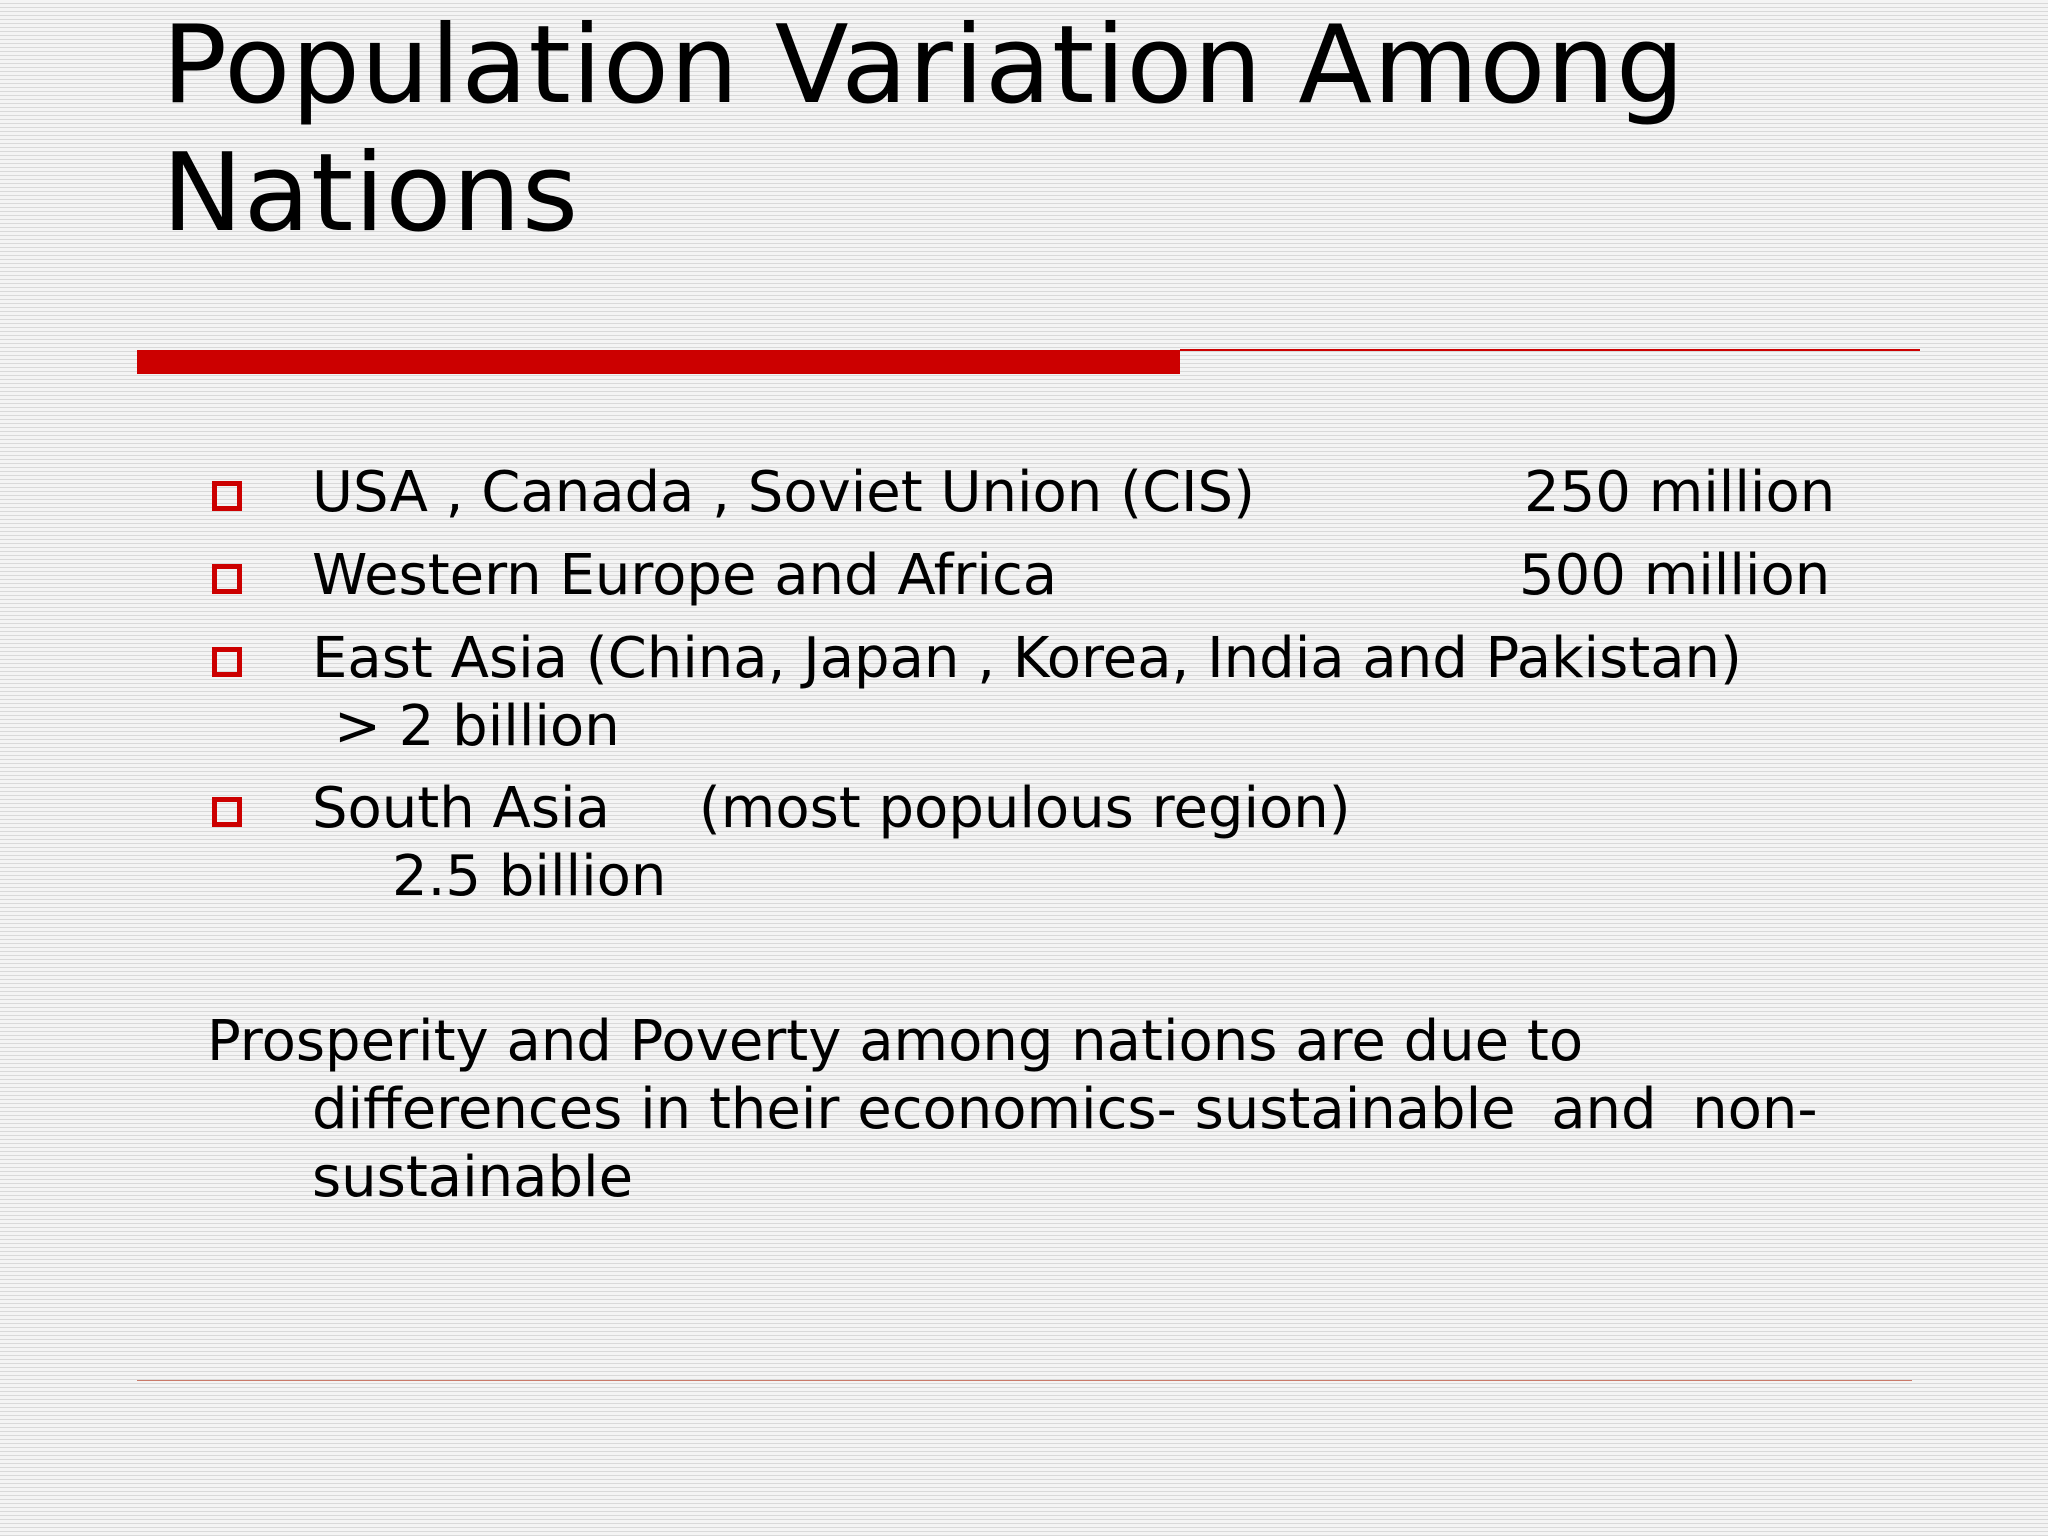  What do you see at coordinates (1550, 350) in the screenshot?
I see `title-underline-thin` at bounding box center [1550, 350].